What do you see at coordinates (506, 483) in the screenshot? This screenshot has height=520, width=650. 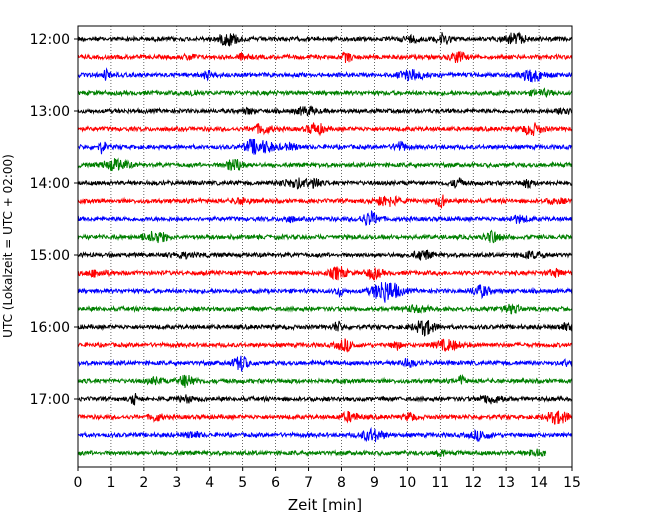 I see `x-tick-label: 13` at bounding box center [506, 483].